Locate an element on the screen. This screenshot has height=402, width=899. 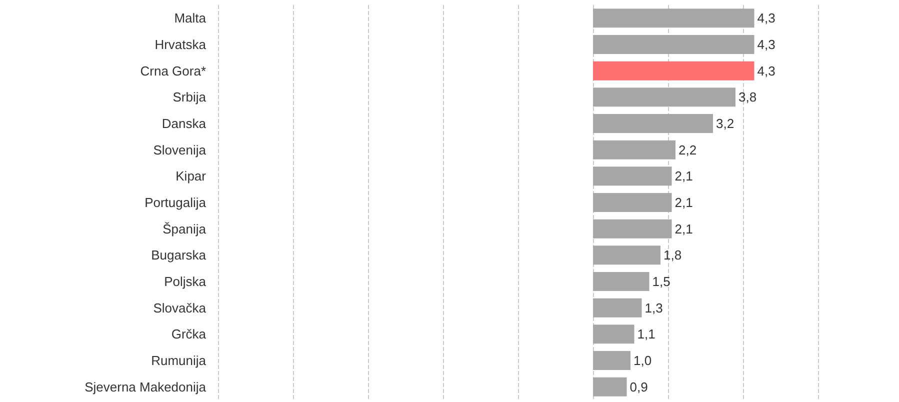
data-label: 3,2 is located at coordinates (725, 123).